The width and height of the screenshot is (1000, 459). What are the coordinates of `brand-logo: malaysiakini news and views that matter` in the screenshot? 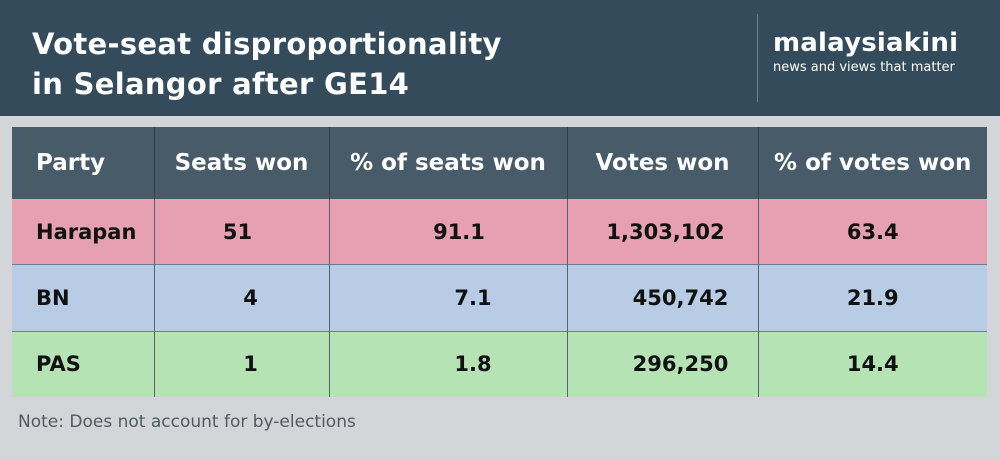 It's located at (865, 51).